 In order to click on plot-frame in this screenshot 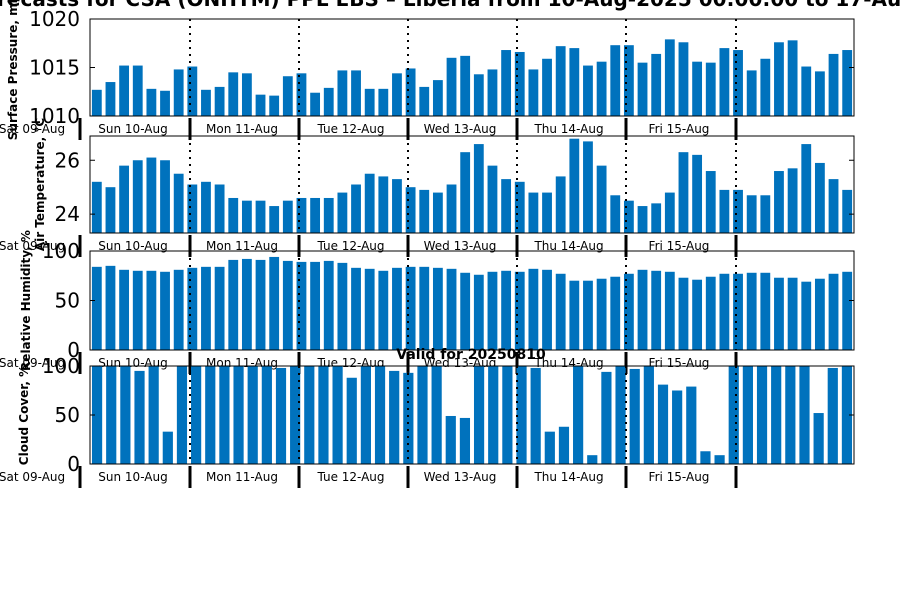, I will do `click(472, 184)`.